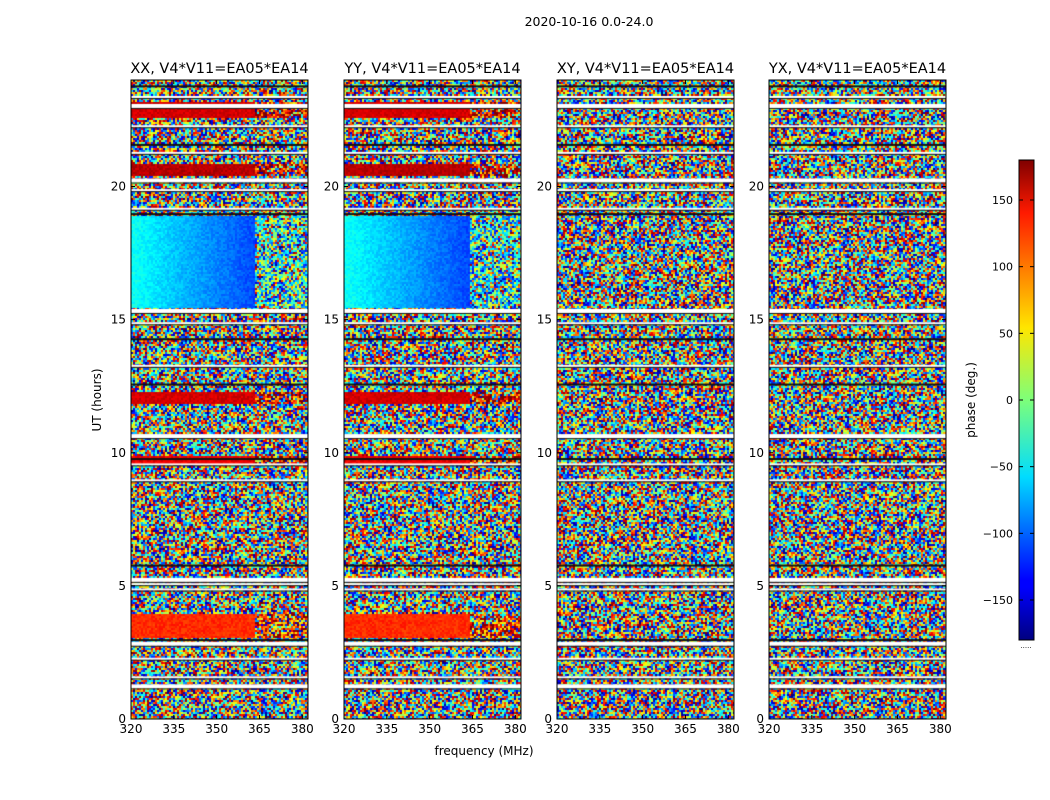  Describe the element at coordinates (857, 69) in the screenshot. I see `panel-title: YX, V4*V11=EA05*EA14` at that location.